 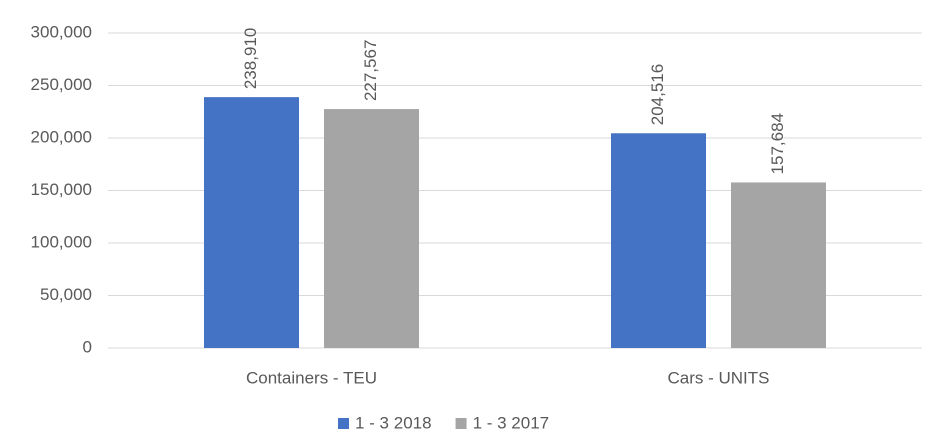 What do you see at coordinates (777, 143) in the screenshot?
I see `value-label: 157,684` at bounding box center [777, 143].